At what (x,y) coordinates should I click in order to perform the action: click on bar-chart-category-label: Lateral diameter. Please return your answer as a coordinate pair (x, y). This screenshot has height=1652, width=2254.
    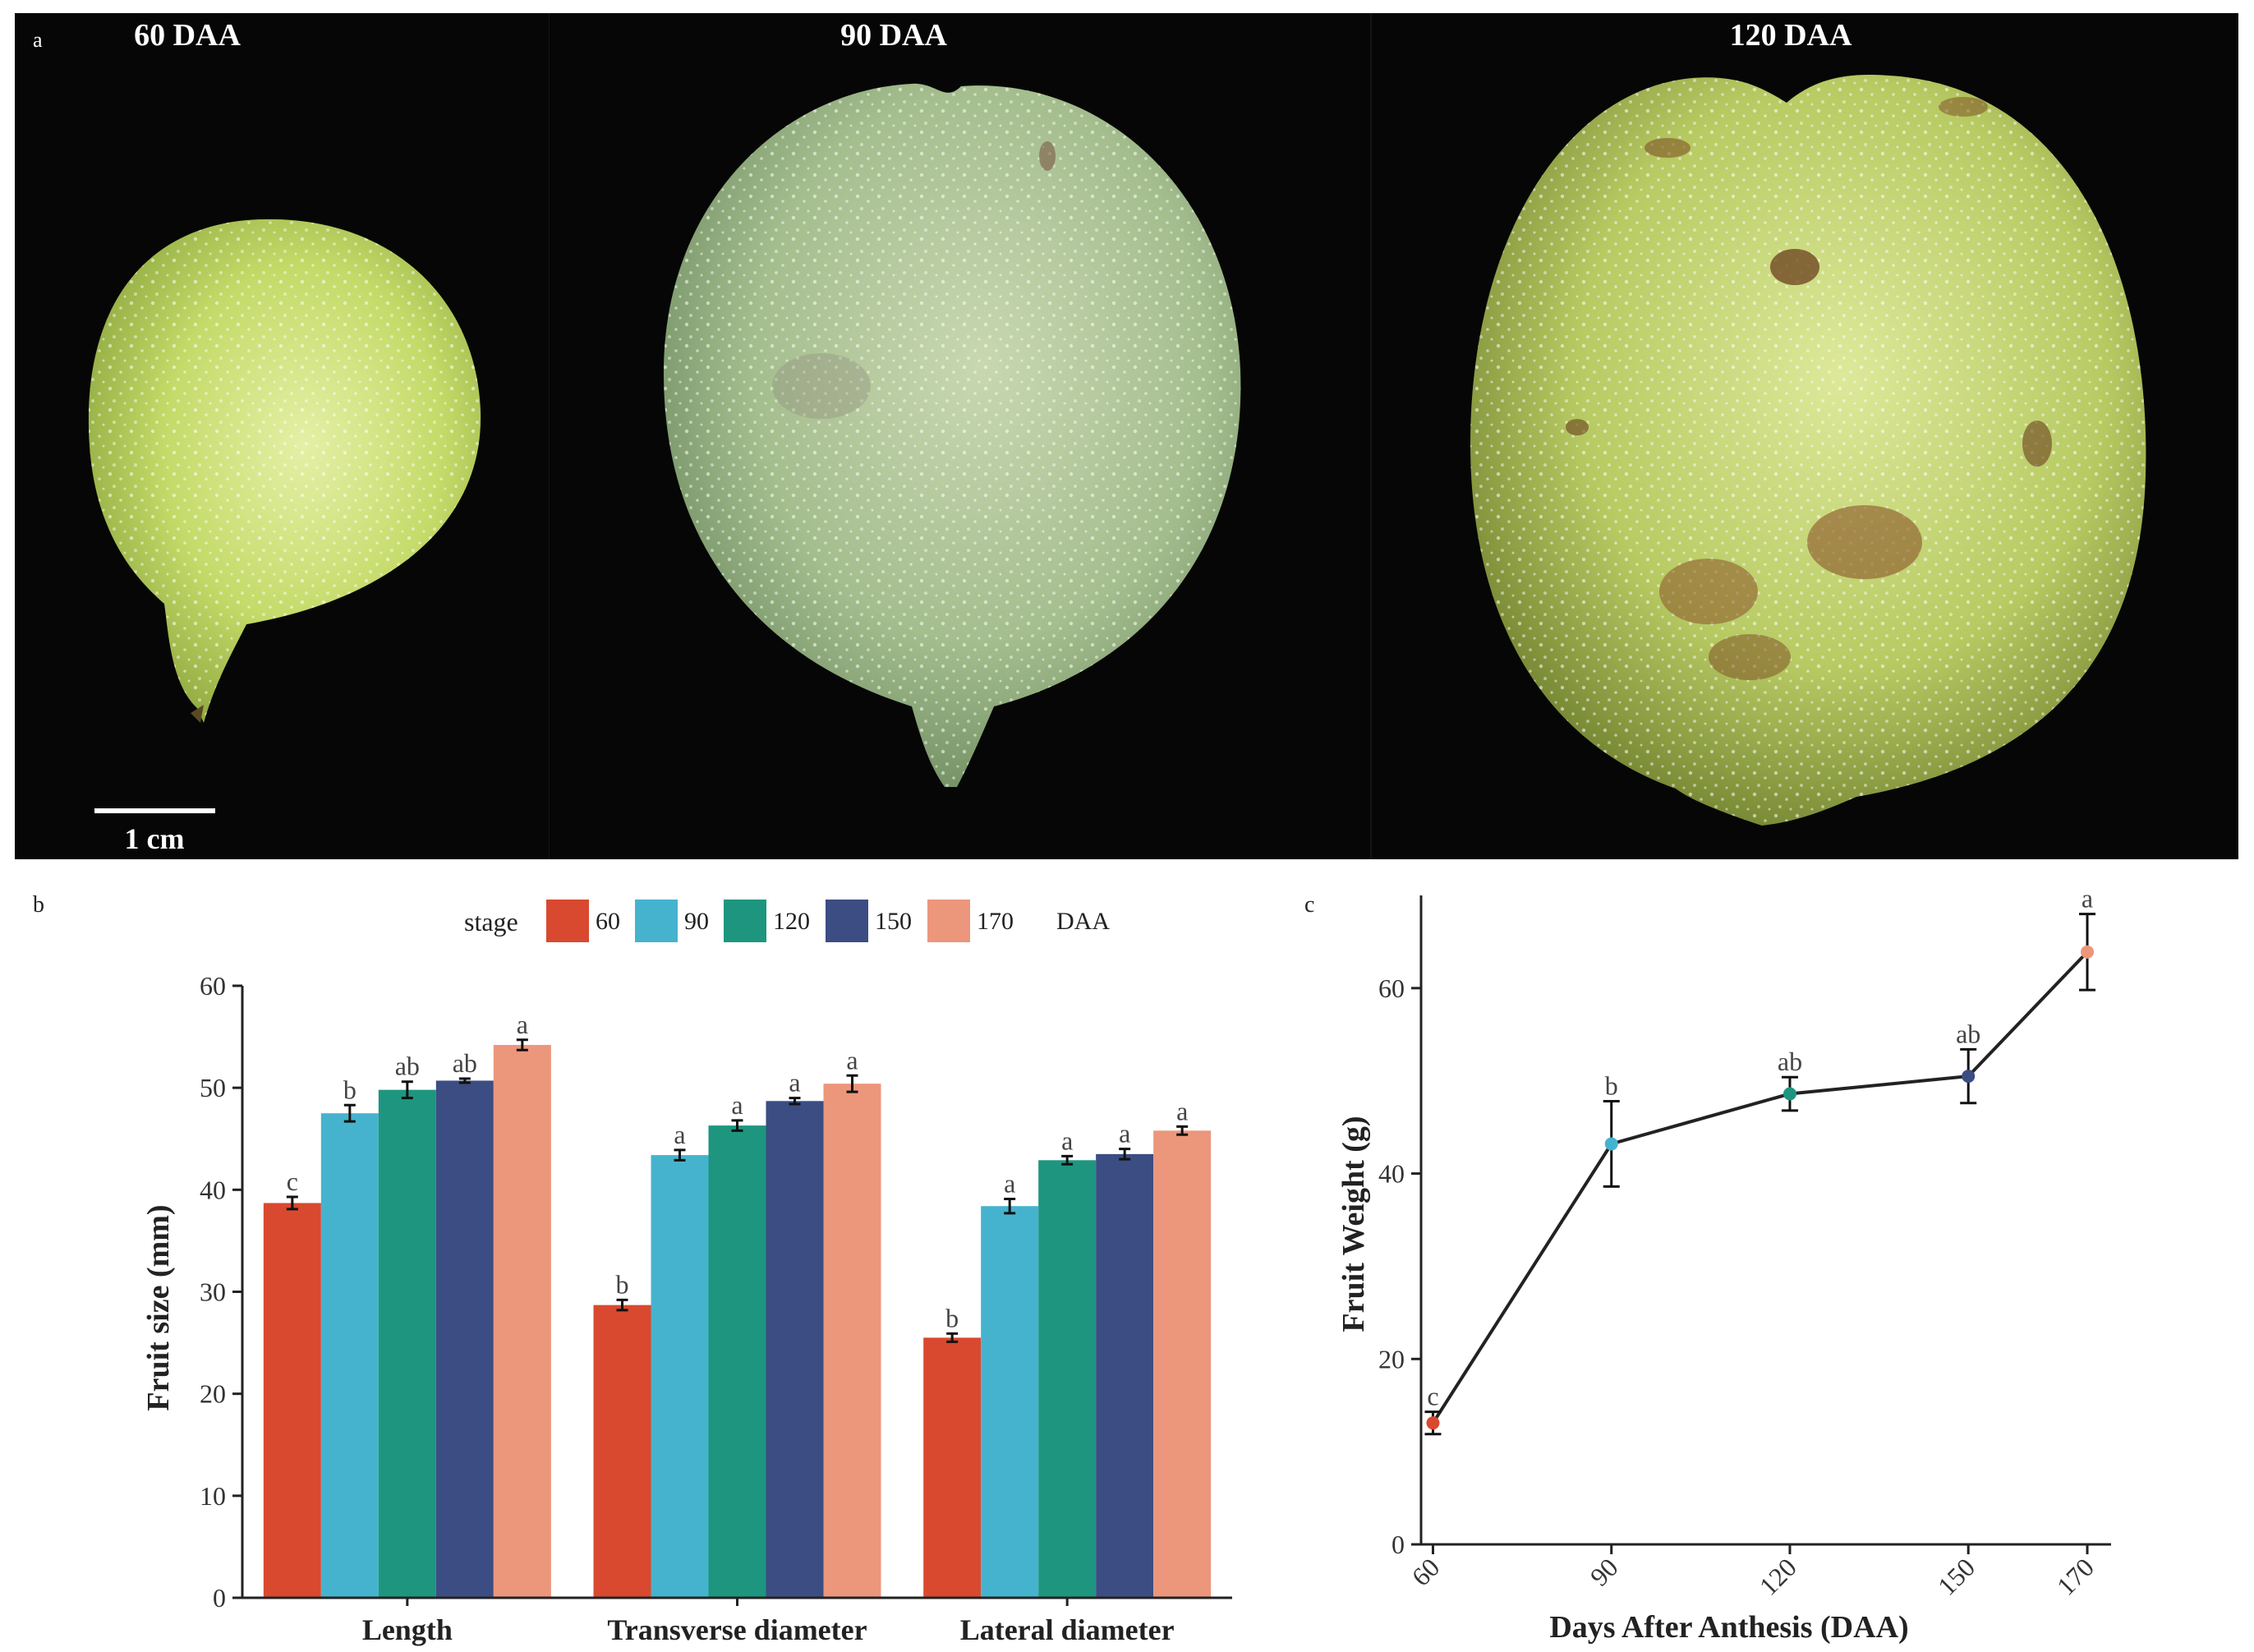
    Looking at the image, I should click on (1067, 1629).